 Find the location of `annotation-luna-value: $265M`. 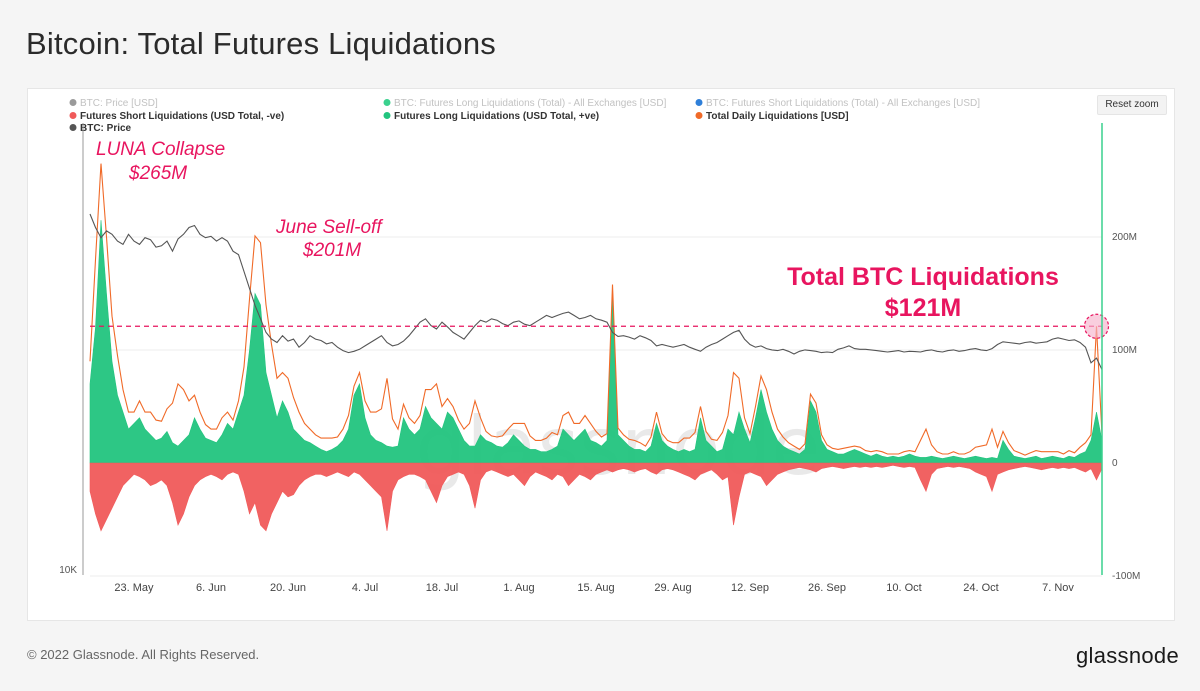

annotation-luna-value: $265M is located at coordinates (157, 173).